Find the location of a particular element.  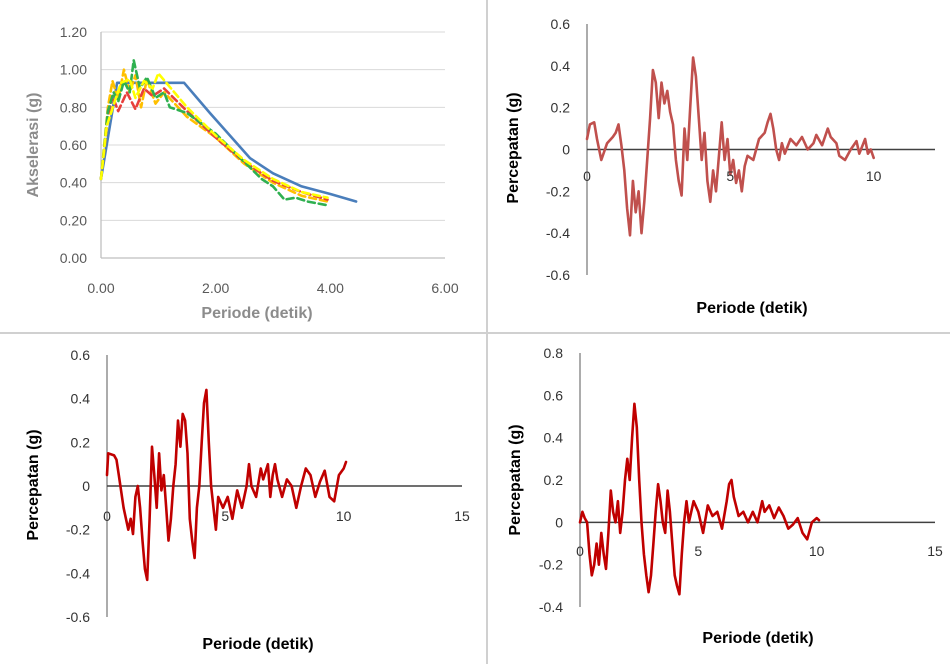

y-tick-label: 0.20 is located at coordinates (73, 220).